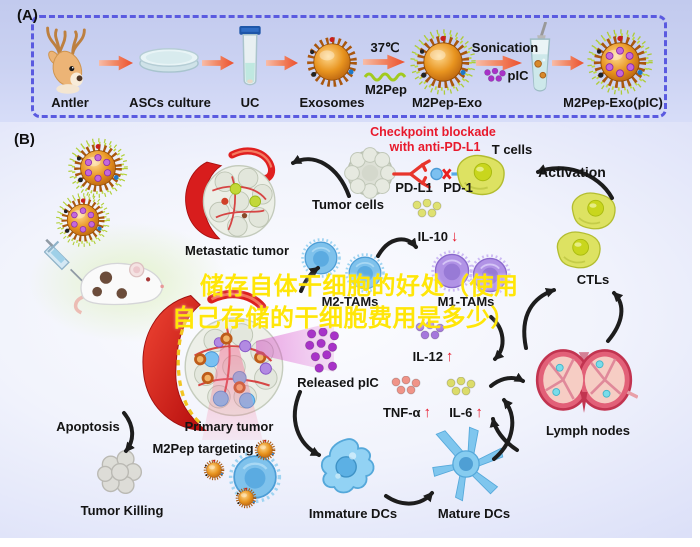 The width and height of the screenshot is (700, 547). I want to click on il10-dots-icon, so click(427, 209).